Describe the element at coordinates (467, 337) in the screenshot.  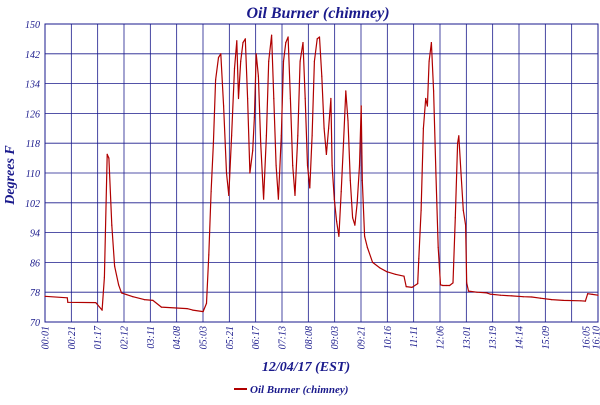
I see `x-tick-label: 13:01` at that location.